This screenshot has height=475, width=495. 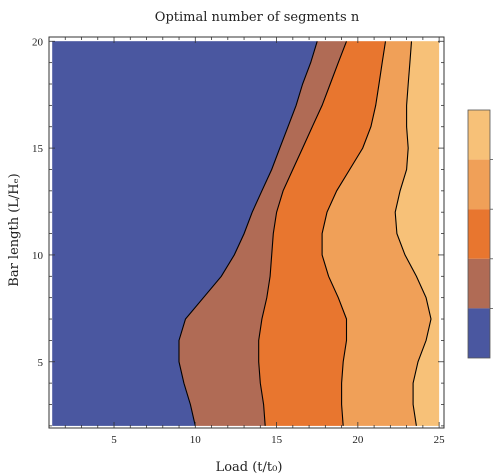 What do you see at coordinates (14, 229) in the screenshot?
I see `y-axis-title: Bar length (L/Hₑ)` at bounding box center [14, 229].